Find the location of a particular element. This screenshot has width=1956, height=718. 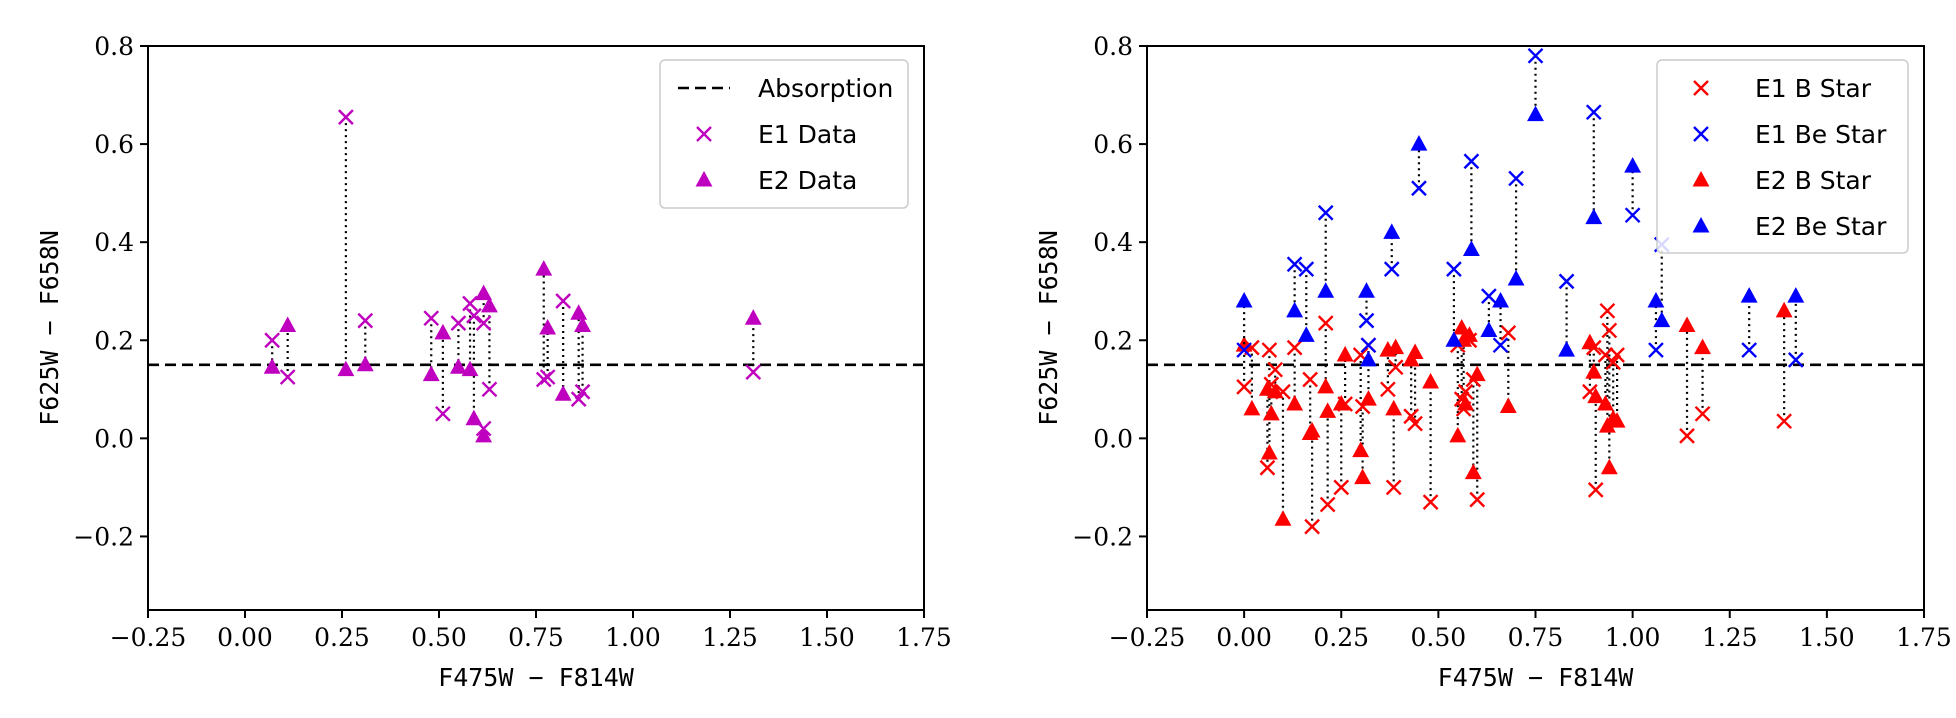

y-tick-label: 0.2 is located at coordinates (114, 340).